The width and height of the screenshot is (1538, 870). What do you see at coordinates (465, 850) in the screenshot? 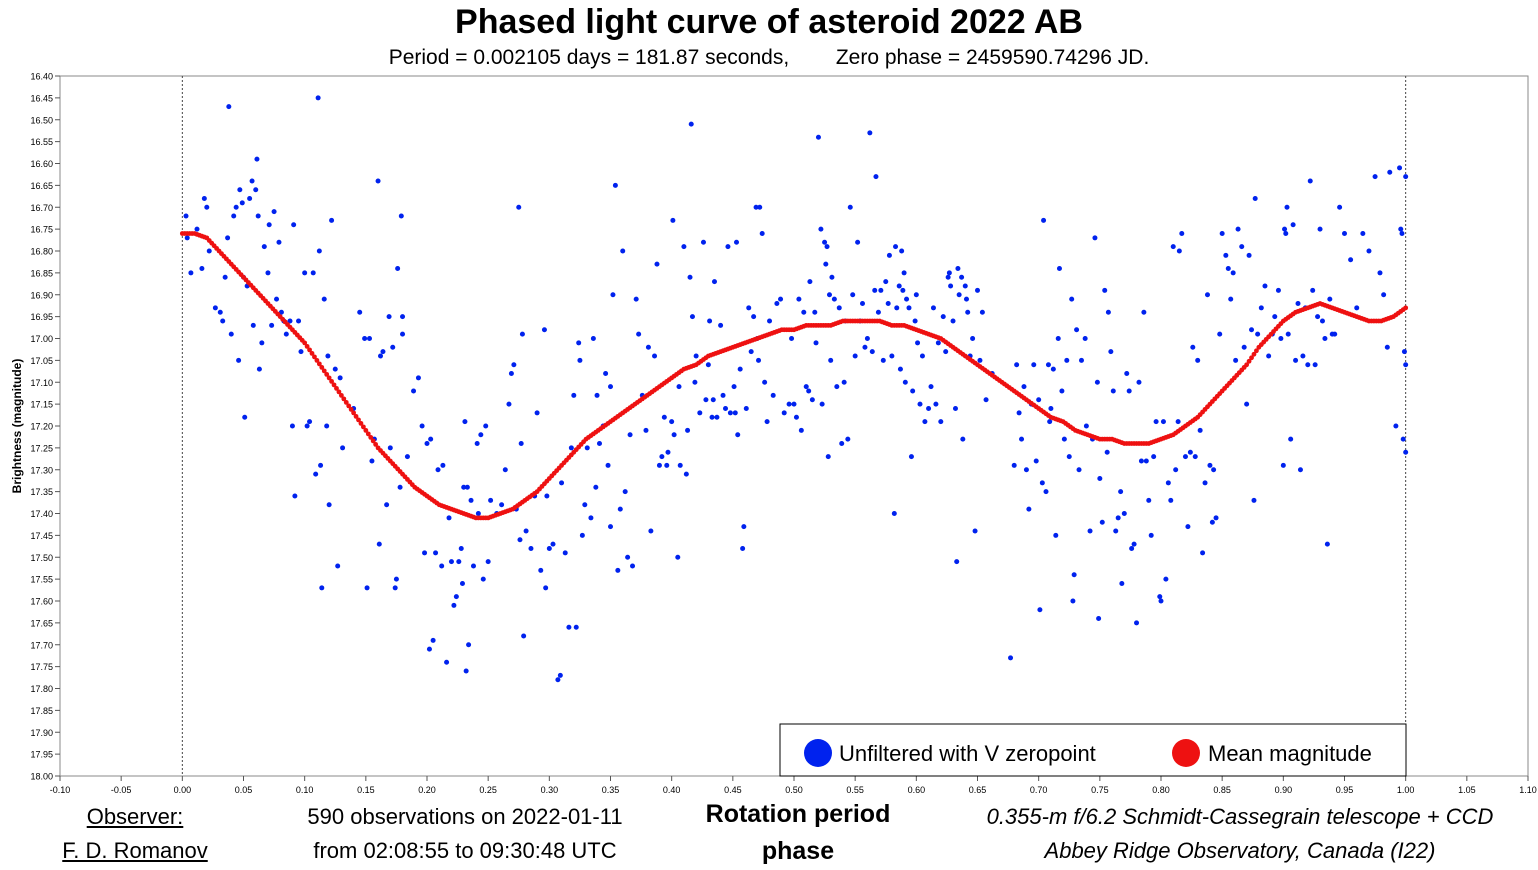
I see `observation-time-range: from 02:08:55 to 09:30:48 UTC` at bounding box center [465, 850].